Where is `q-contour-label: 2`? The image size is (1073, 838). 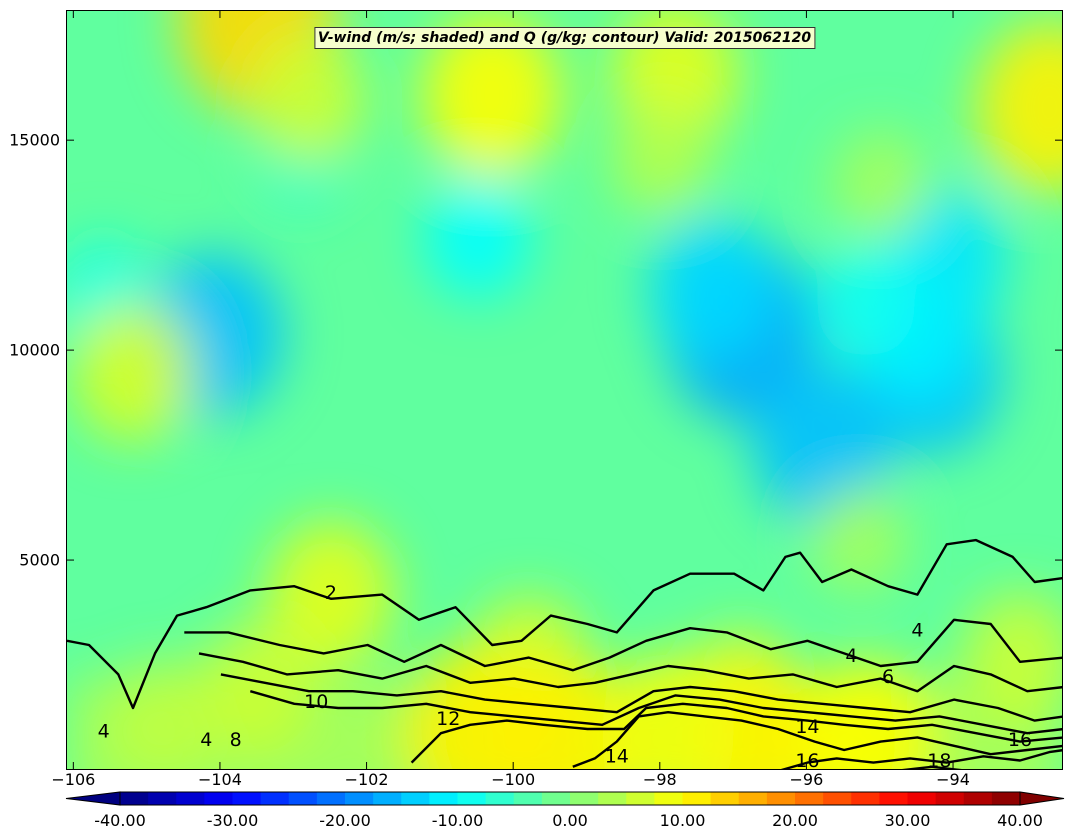 q-contour-label: 2 is located at coordinates (331, 593).